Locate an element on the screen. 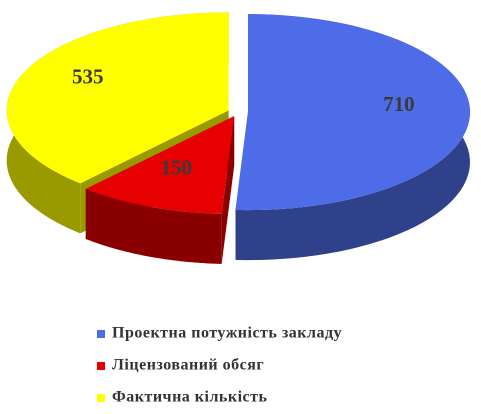 The height and width of the screenshot is (414, 481). slice-wall is located at coordinates (153, 226).